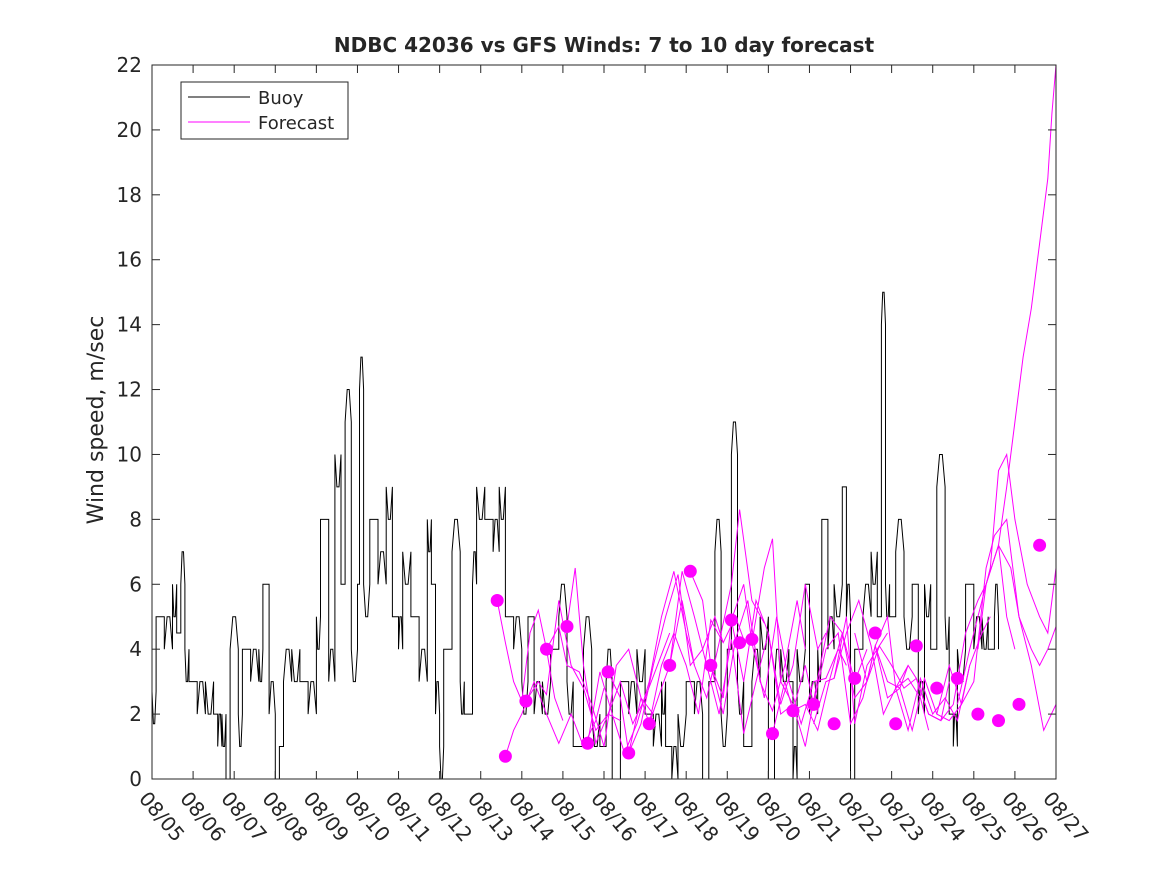 The width and height of the screenshot is (1167, 875). What do you see at coordinates (129, 390) in the screenshot?
I see `y-tick-label-6: 12` at bounding box center [129, 390].